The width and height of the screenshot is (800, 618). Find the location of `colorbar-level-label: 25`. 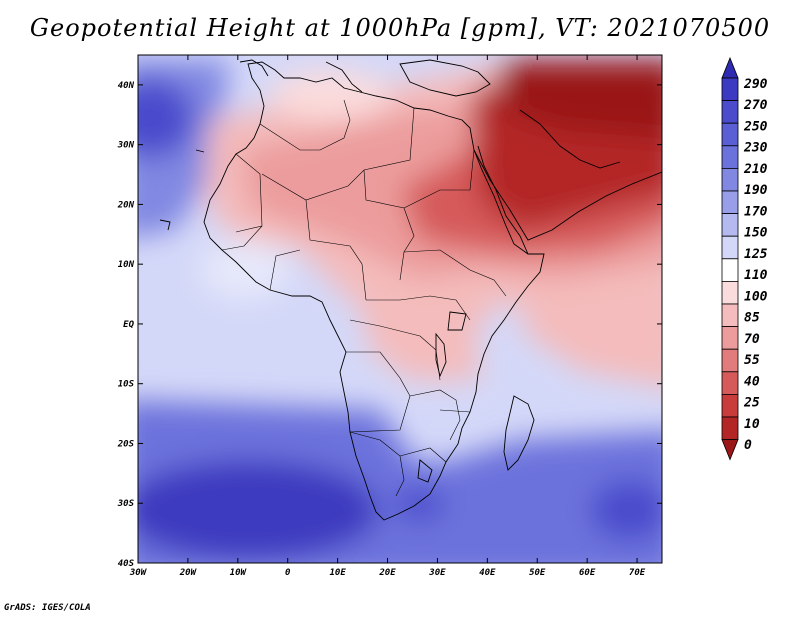

colorbar-level-label: 25 is located at coordinates (751, 403).